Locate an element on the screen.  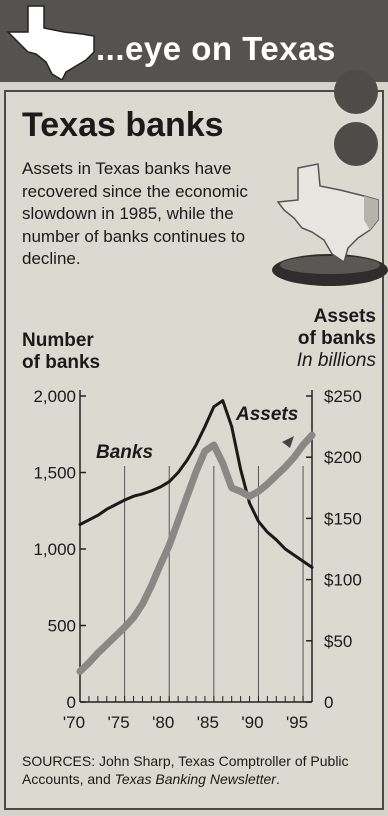
texas-outline-icon is located at coordinates (50, 42).